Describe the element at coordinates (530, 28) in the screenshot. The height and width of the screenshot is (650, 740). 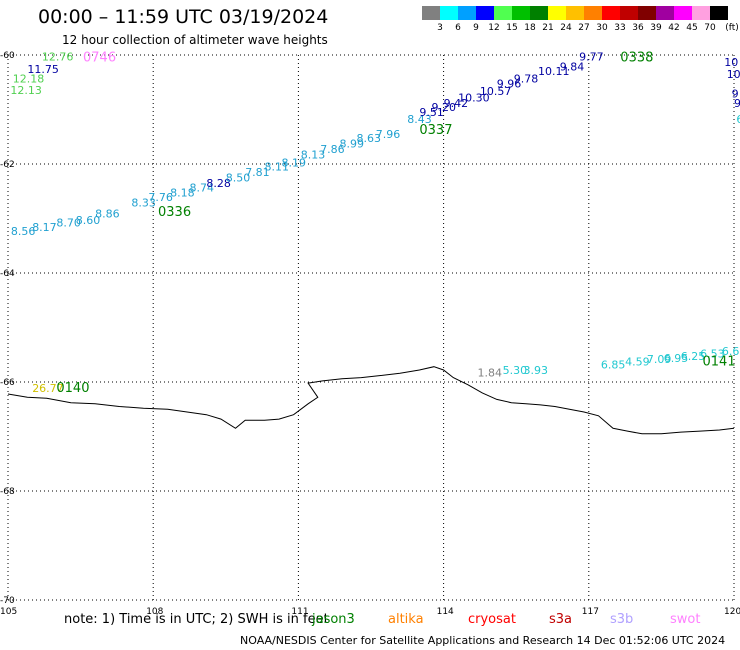
I see `legend-label: 18` at that location.